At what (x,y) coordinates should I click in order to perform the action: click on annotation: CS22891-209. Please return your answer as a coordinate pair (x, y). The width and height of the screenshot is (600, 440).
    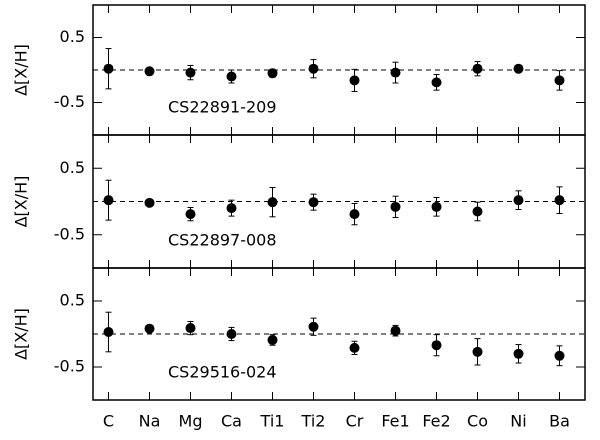
    Looking at the image, I should click on (222, 107).